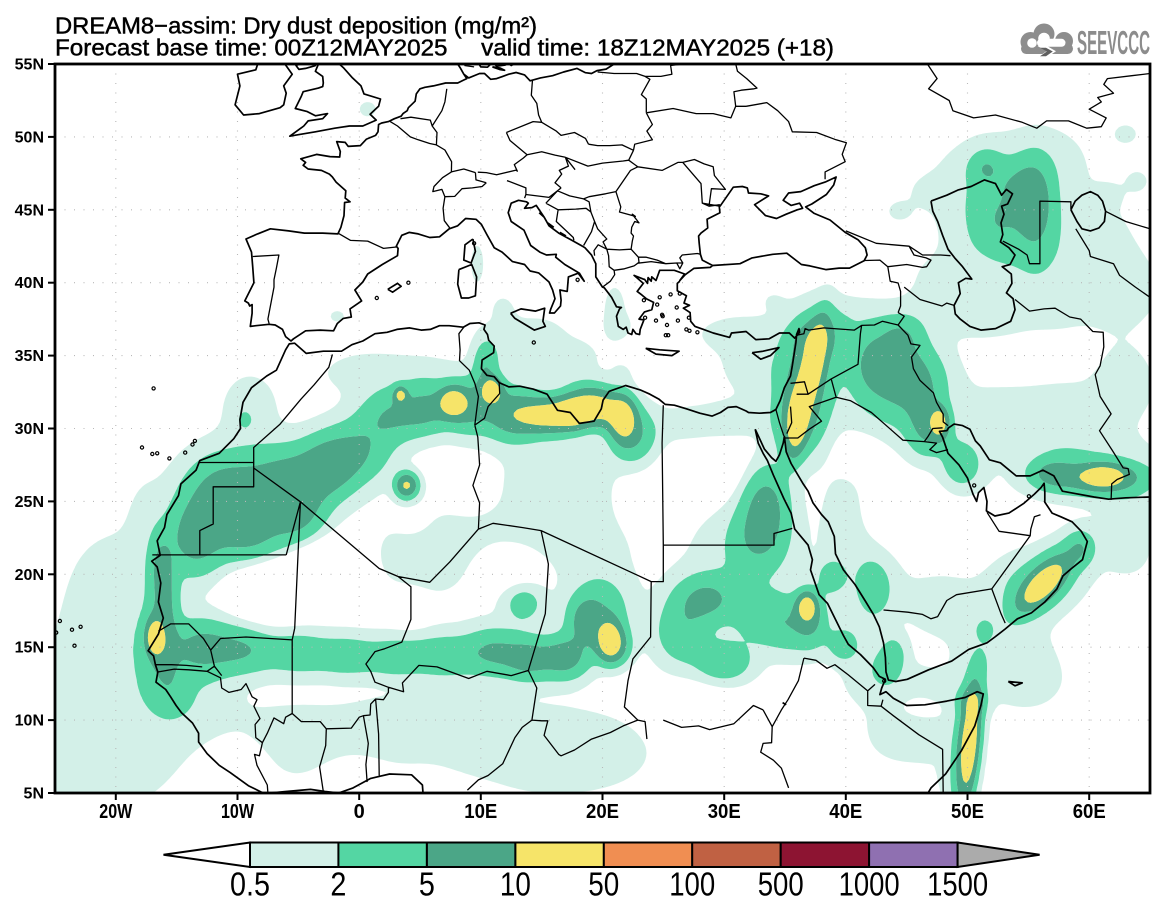 This screenshot has width=1165, height=907. What do you see at coordinates (34, 794) in the screenshot?
I see `svg-text: 5N` at bounding box center [34, 794].